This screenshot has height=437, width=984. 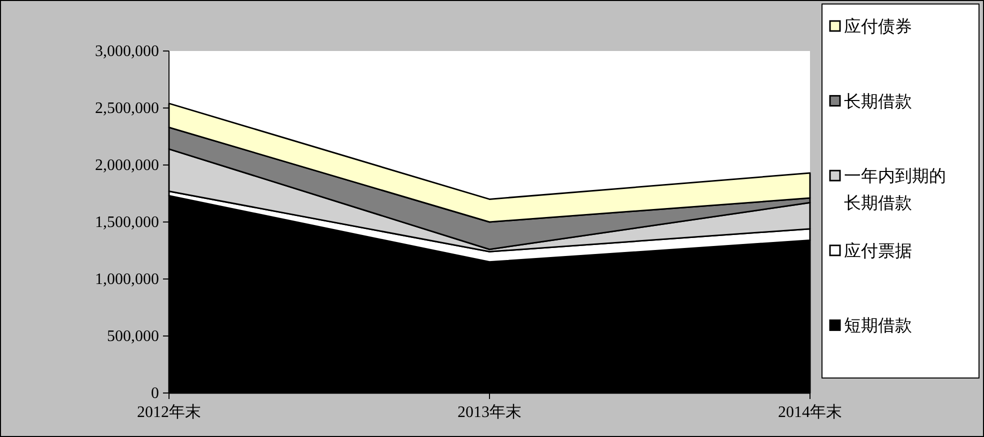 I want to click on y-tick-label: 1,000,000, so click(x=127, y=279).